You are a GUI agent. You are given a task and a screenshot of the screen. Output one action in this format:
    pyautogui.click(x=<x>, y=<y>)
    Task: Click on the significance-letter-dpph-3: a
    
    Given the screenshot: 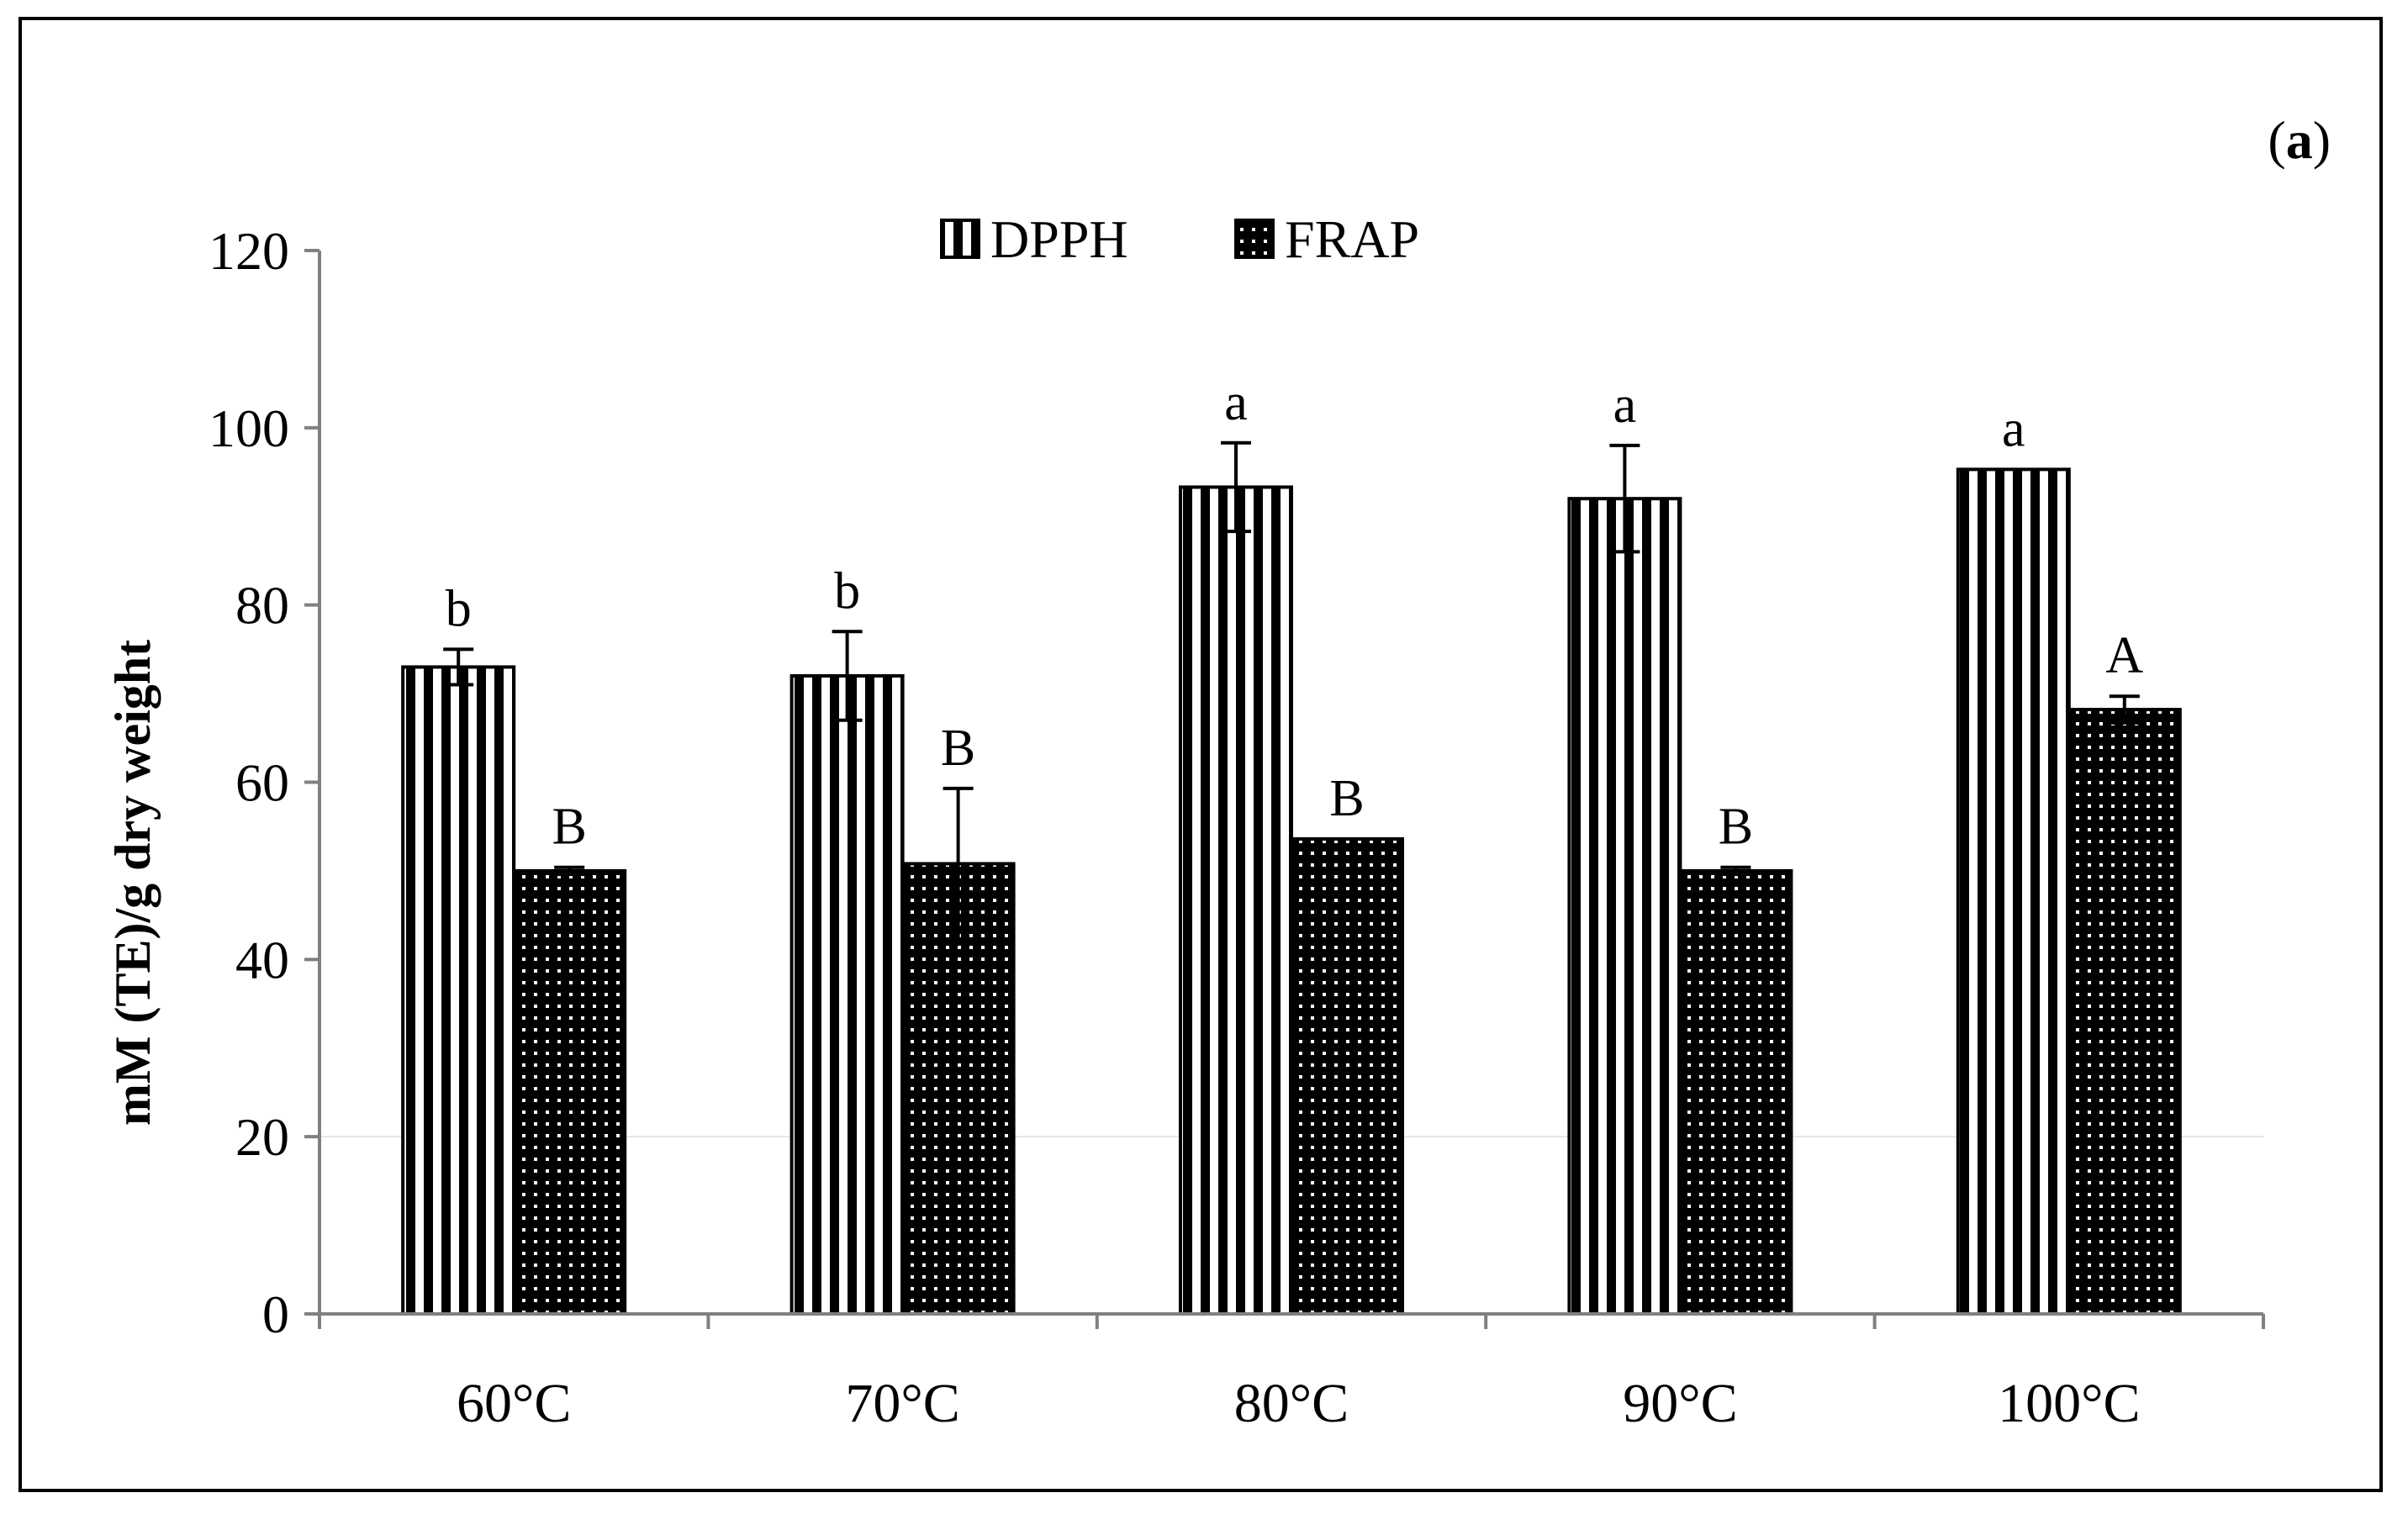 What is the action you would take?
    pyautogui.click(x=1625, y=405)
    